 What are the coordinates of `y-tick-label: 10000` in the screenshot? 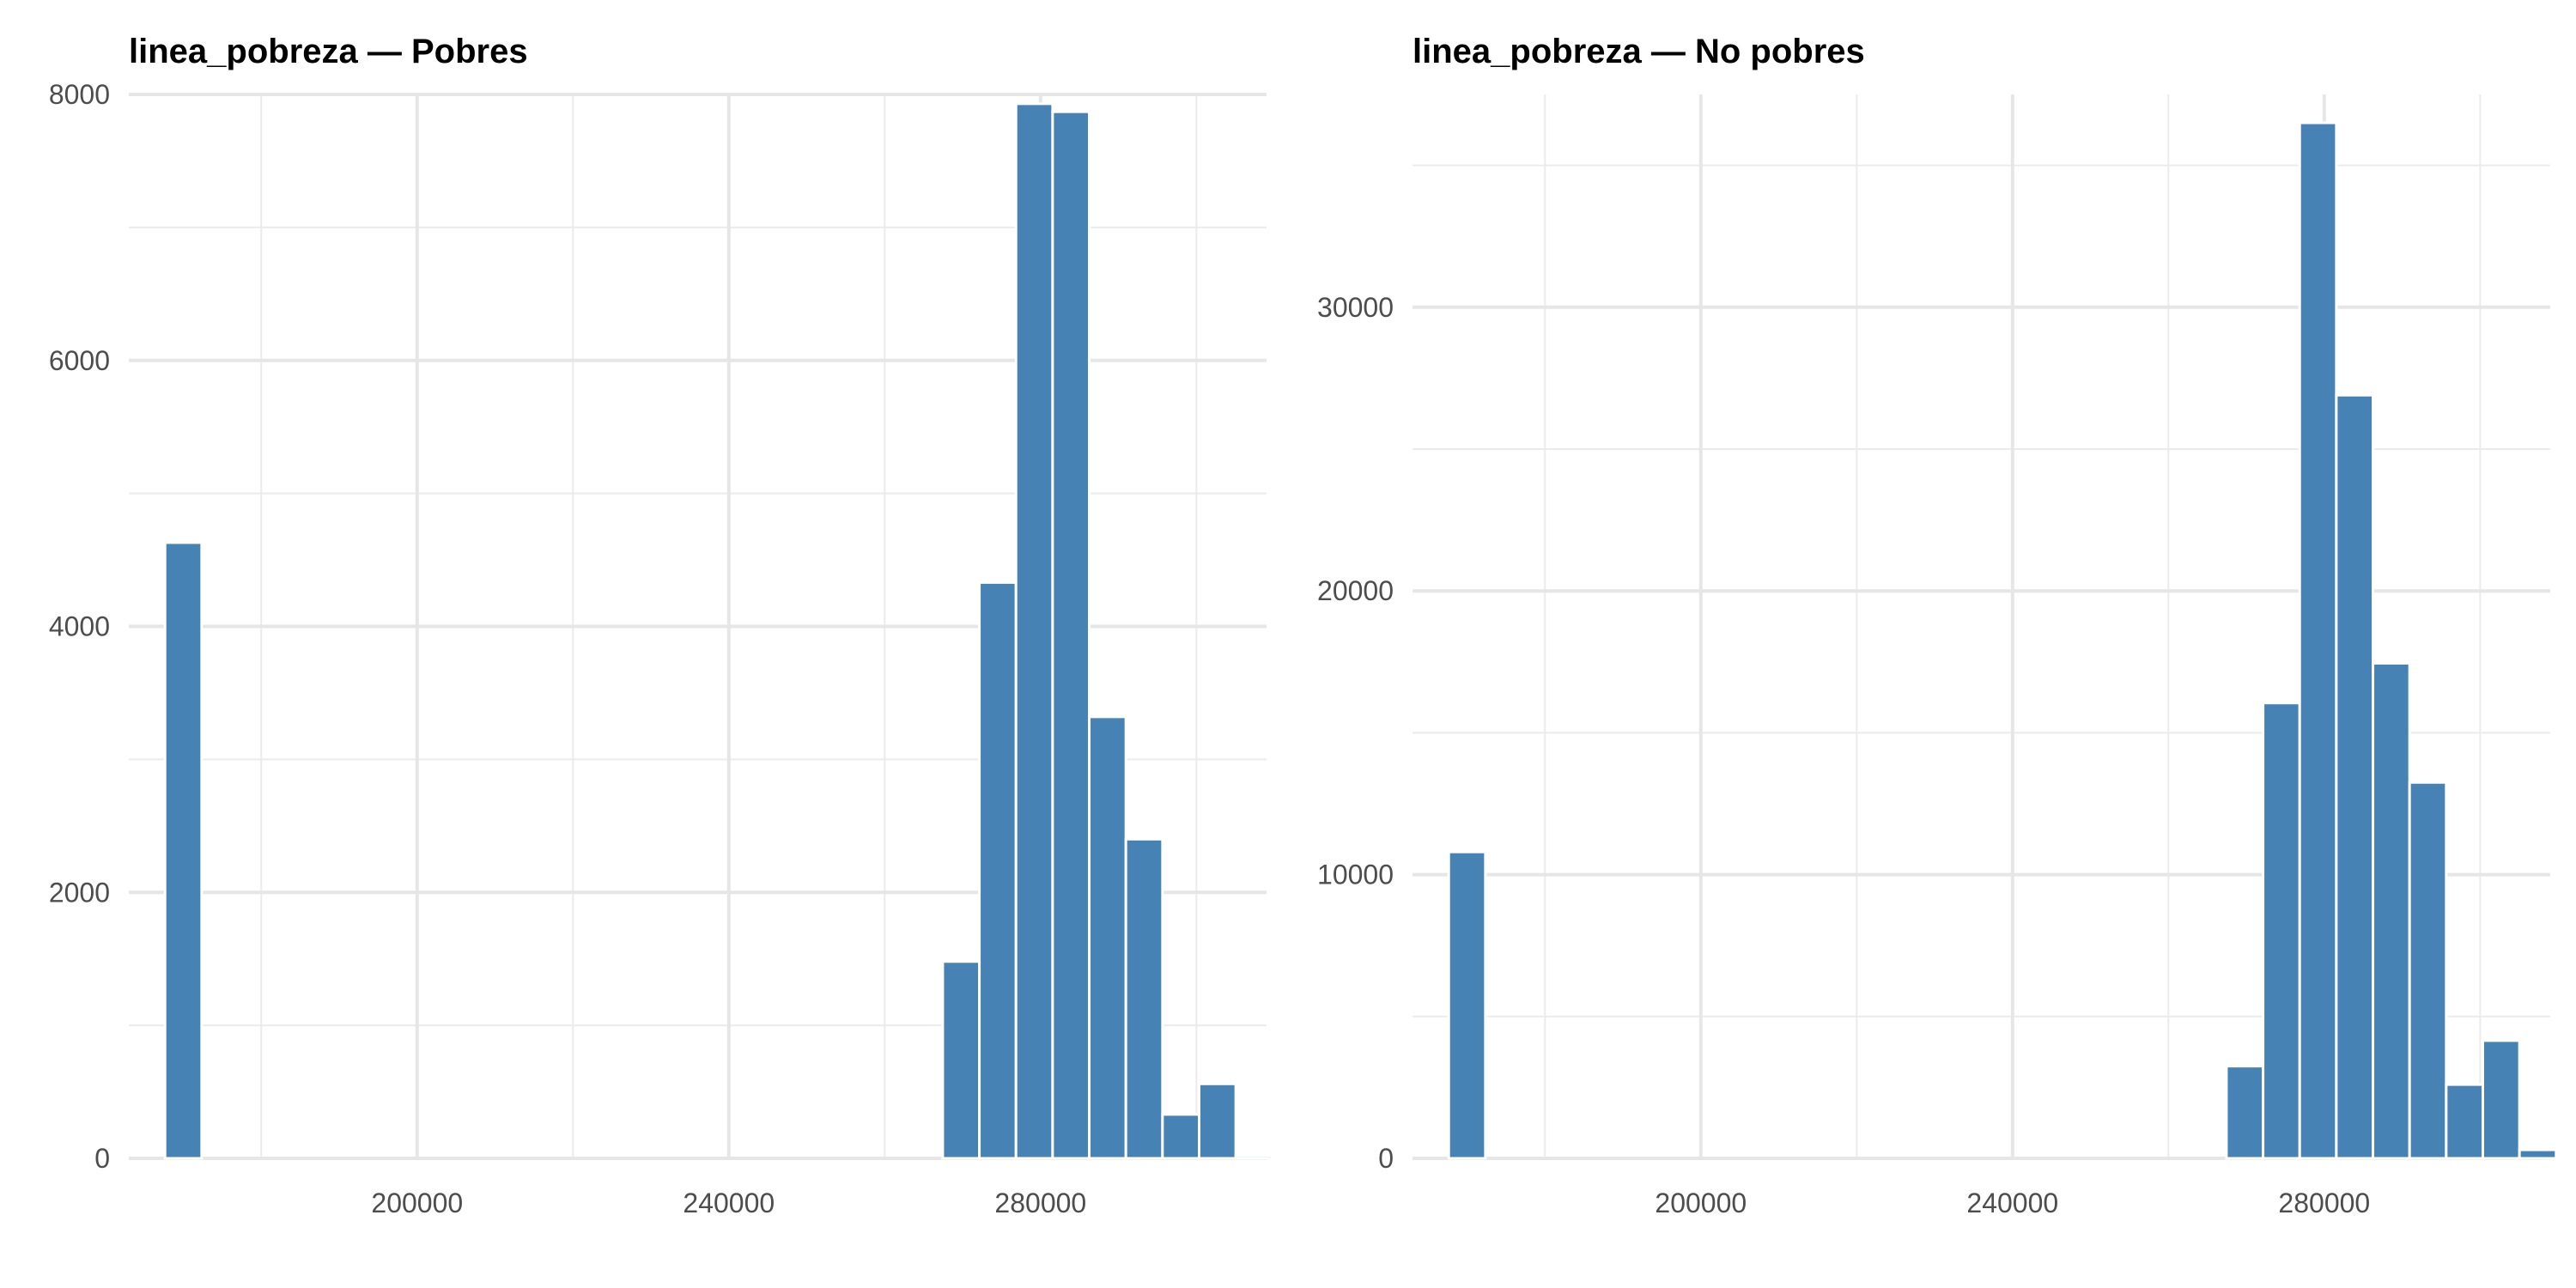 It's located at (1356, 875).